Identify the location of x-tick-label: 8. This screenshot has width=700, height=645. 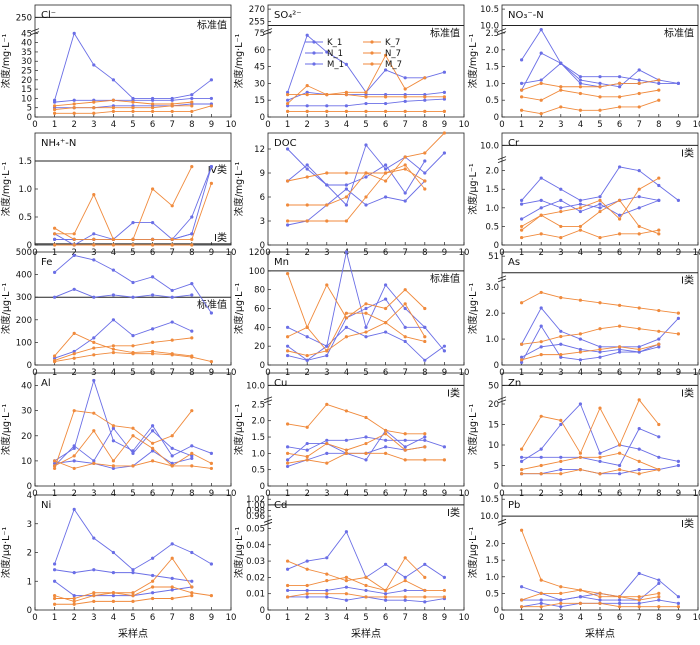
(424, 618).